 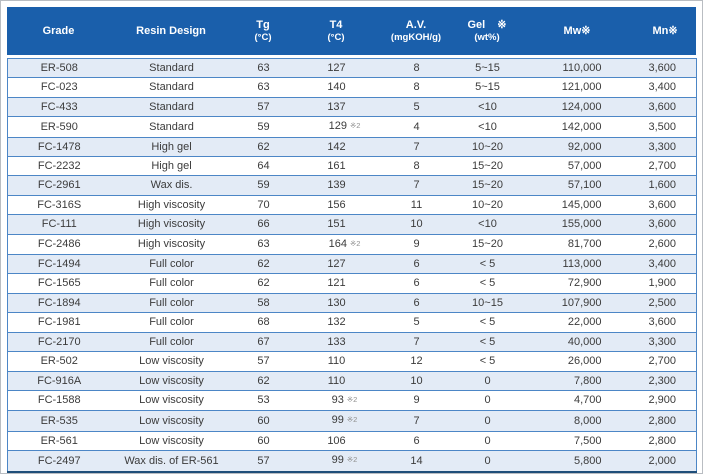 What do you see at coordinates (665, 461) in the screenshot?
I see `cell-mn: 2,000` at bounding box center [665, 461].